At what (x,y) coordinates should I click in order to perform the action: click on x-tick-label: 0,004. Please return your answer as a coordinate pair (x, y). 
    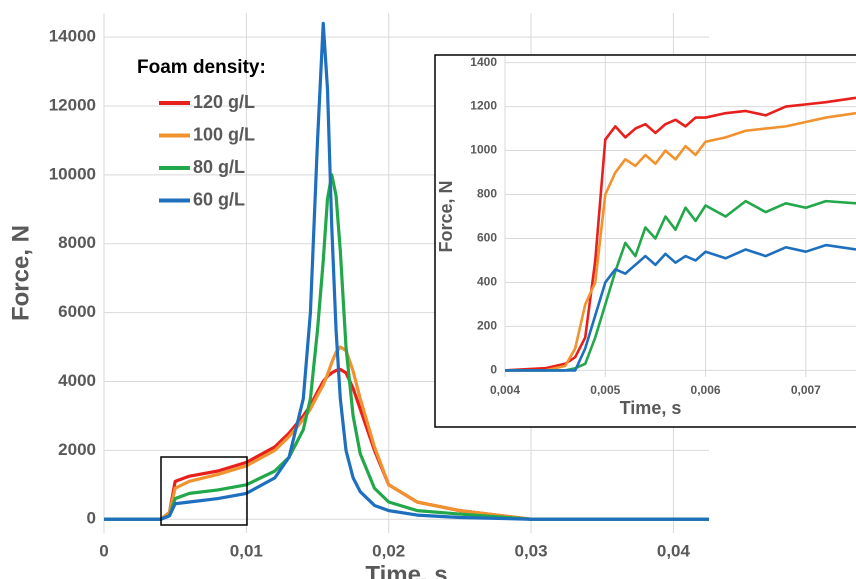
    Looking at the image, I should click on (505, 390).